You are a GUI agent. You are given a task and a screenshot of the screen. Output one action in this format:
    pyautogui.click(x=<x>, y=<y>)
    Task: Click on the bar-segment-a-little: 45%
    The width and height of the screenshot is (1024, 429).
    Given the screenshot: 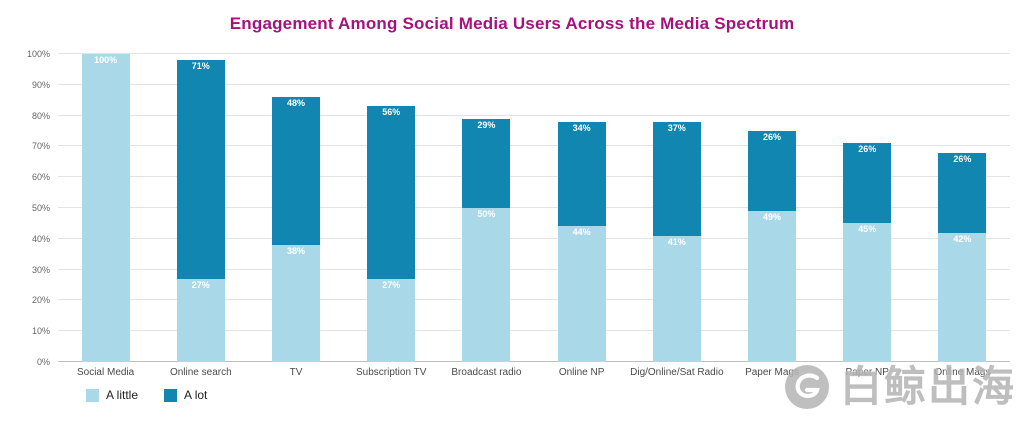 What is the action you would take?
    pyautogui.click(x=867, y=292)
    